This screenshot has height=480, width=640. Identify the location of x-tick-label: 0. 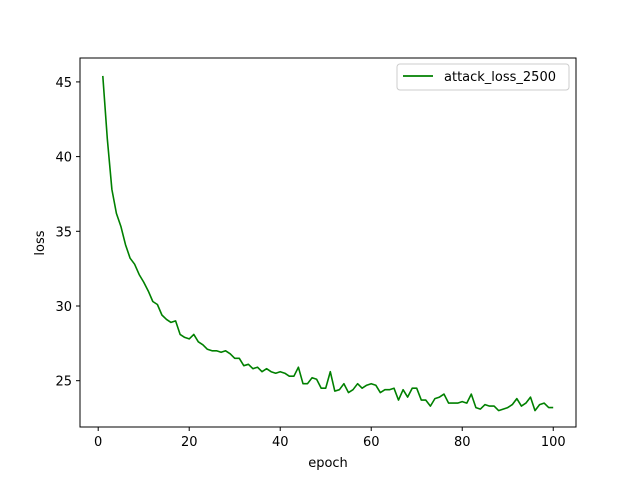
(98, 442).